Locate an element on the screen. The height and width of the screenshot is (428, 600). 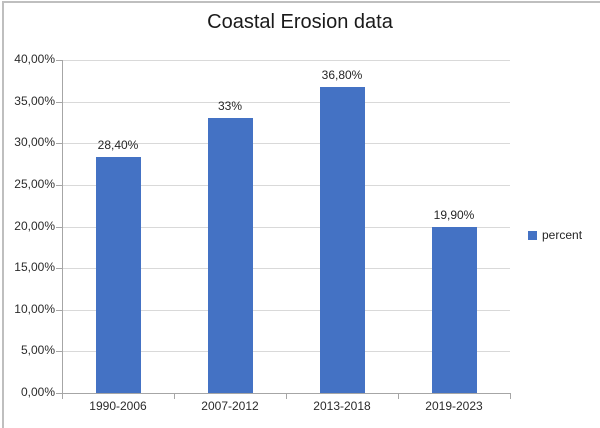
legend-label: percent is located at coordinates (562, 235).